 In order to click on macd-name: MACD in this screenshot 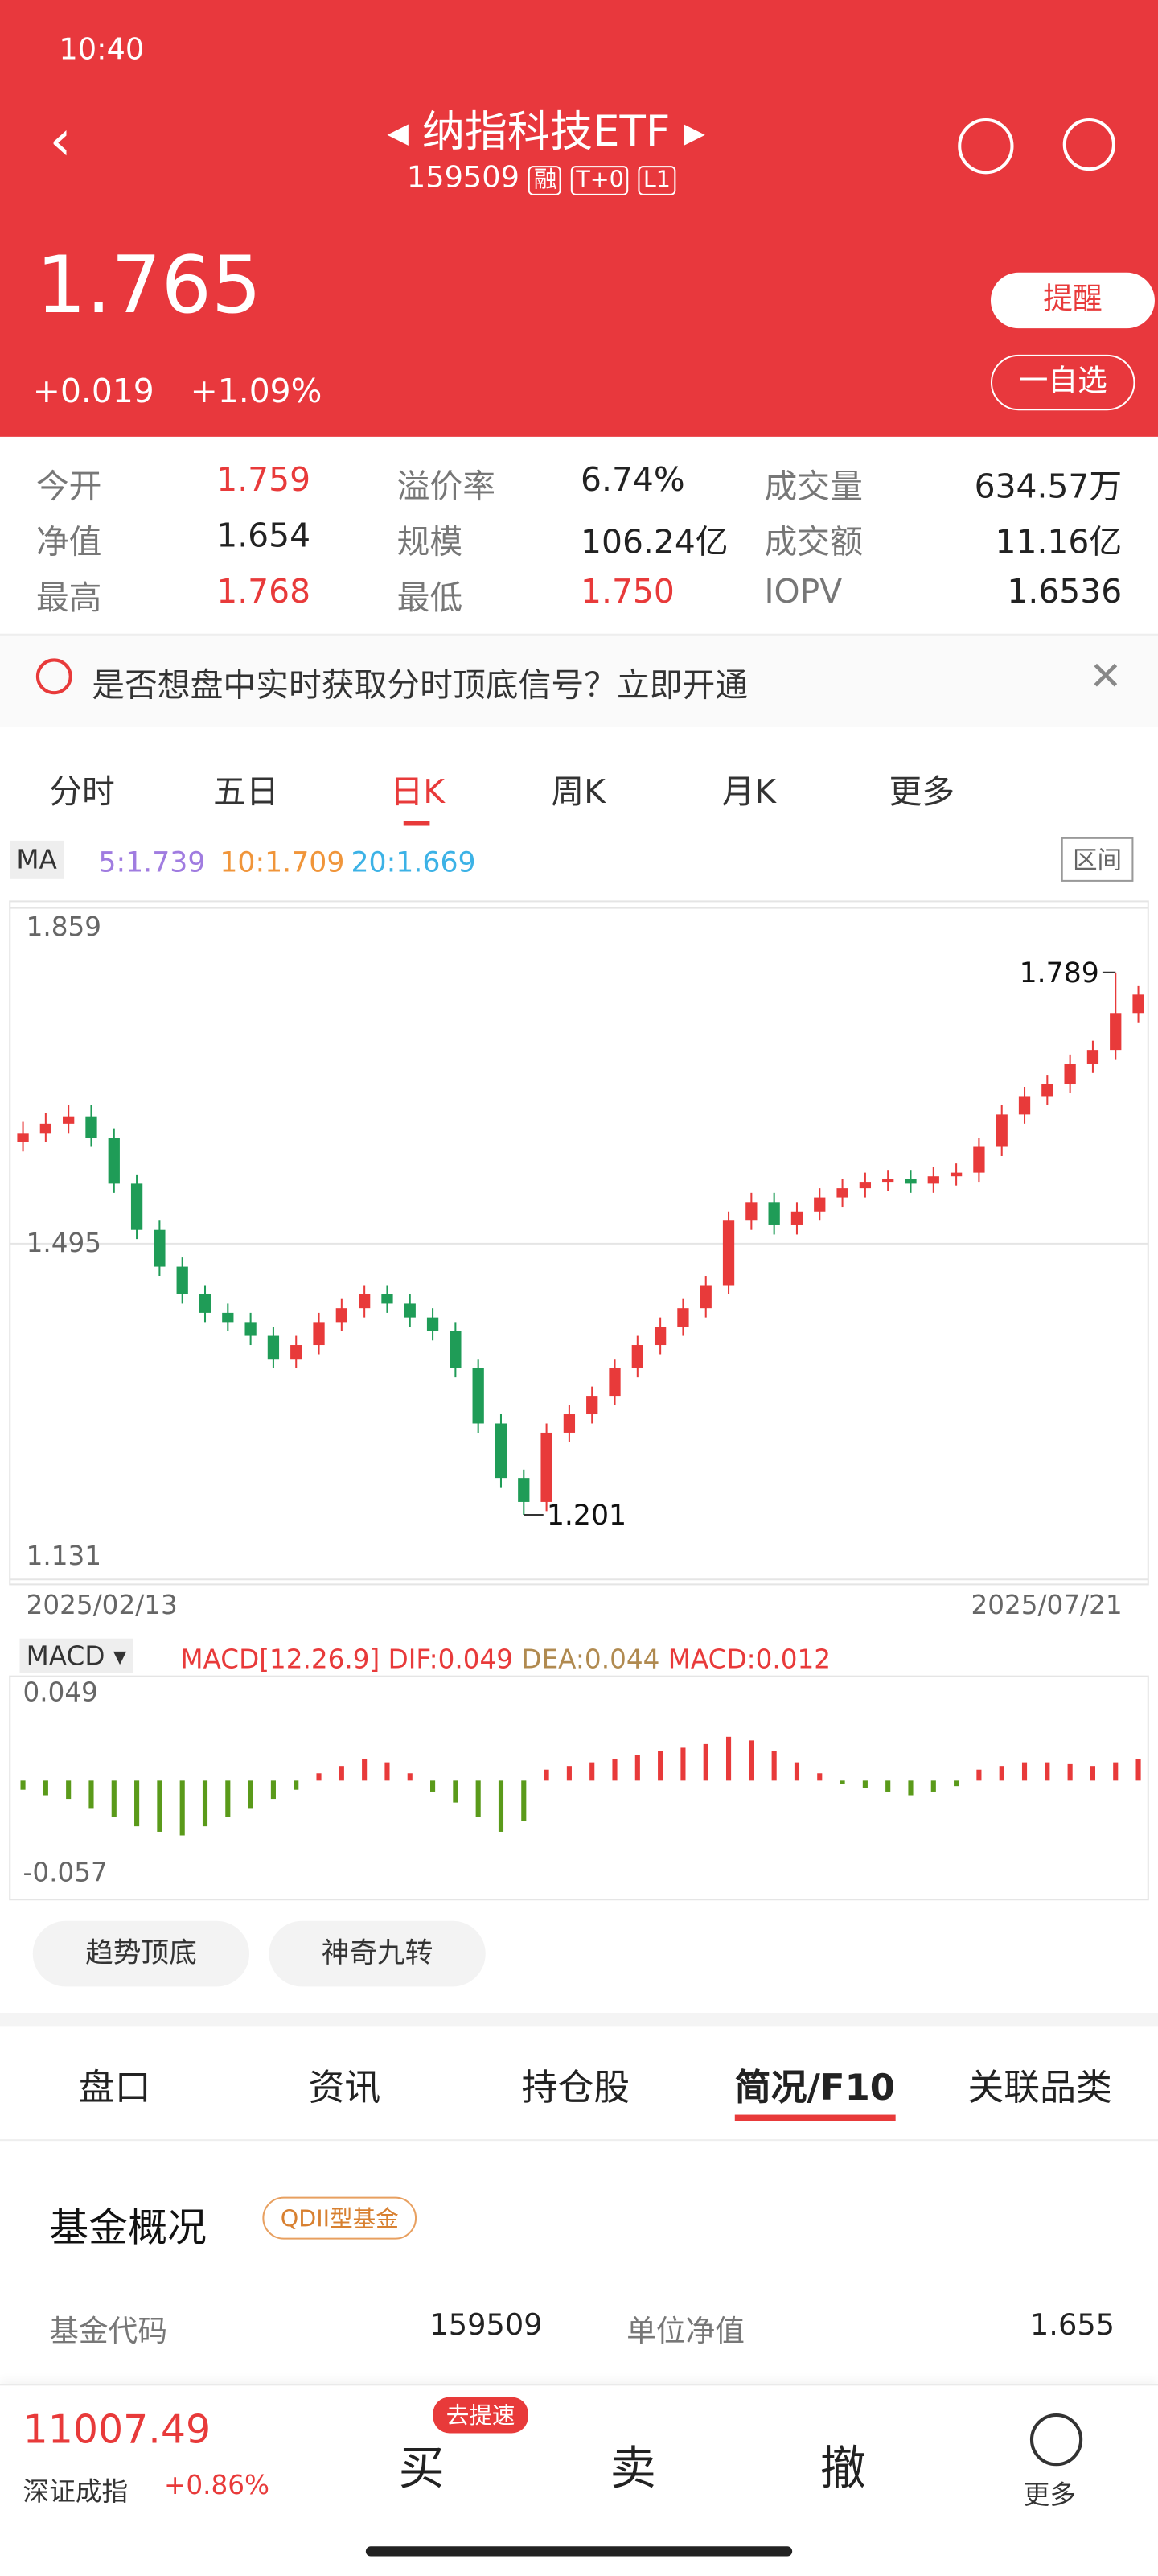, I will do `click(65, 1656)`.